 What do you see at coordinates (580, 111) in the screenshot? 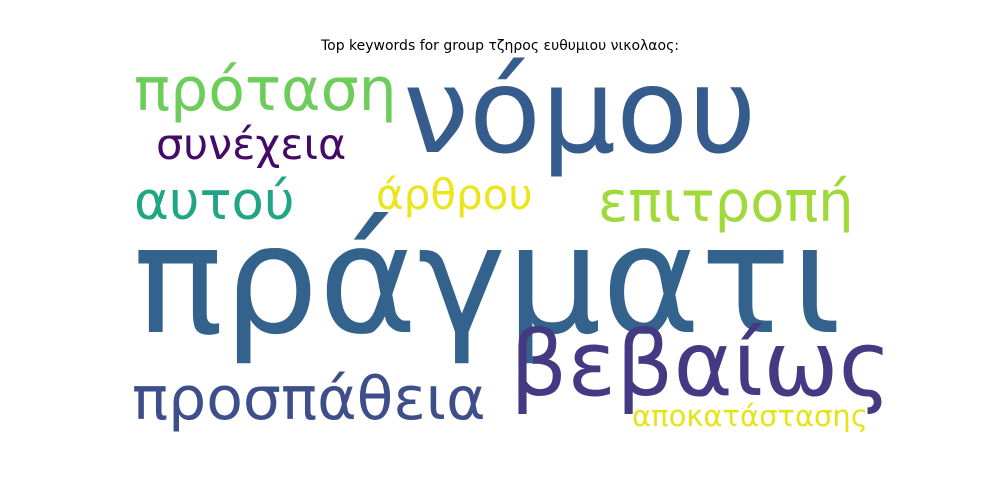
I see `keyword-nomou: νόμου` at bounding box center [580, 111].